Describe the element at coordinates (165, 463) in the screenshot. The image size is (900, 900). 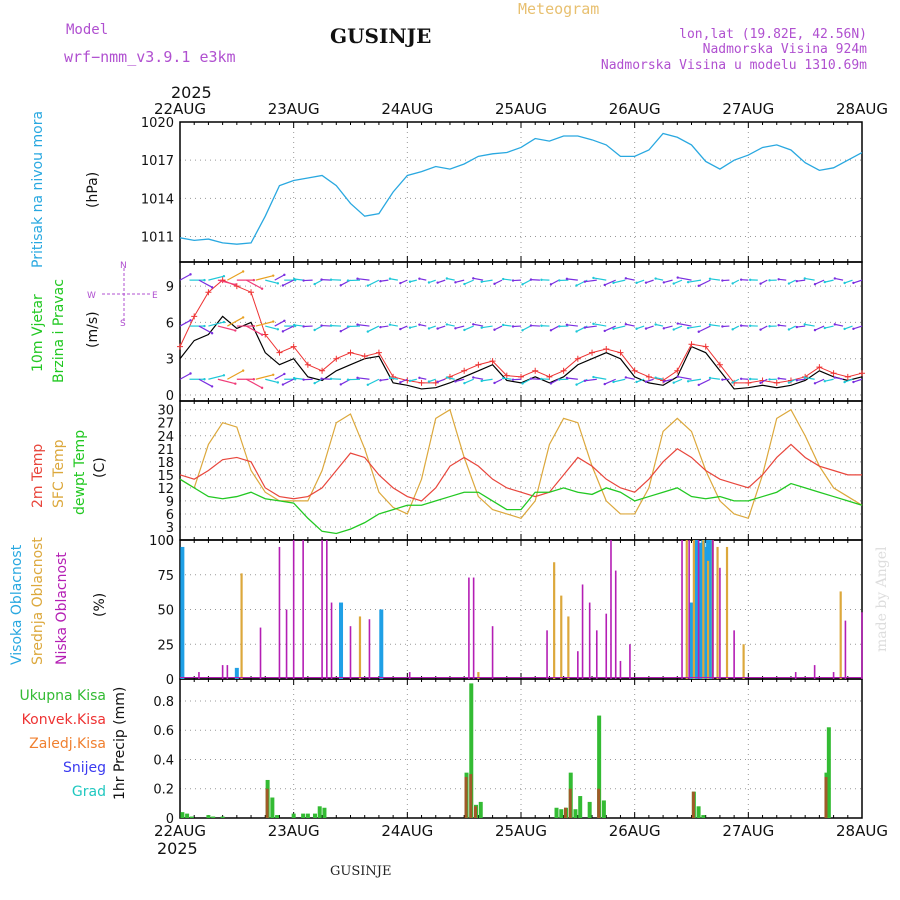
I see `temperature-ytick: 18` at that location.